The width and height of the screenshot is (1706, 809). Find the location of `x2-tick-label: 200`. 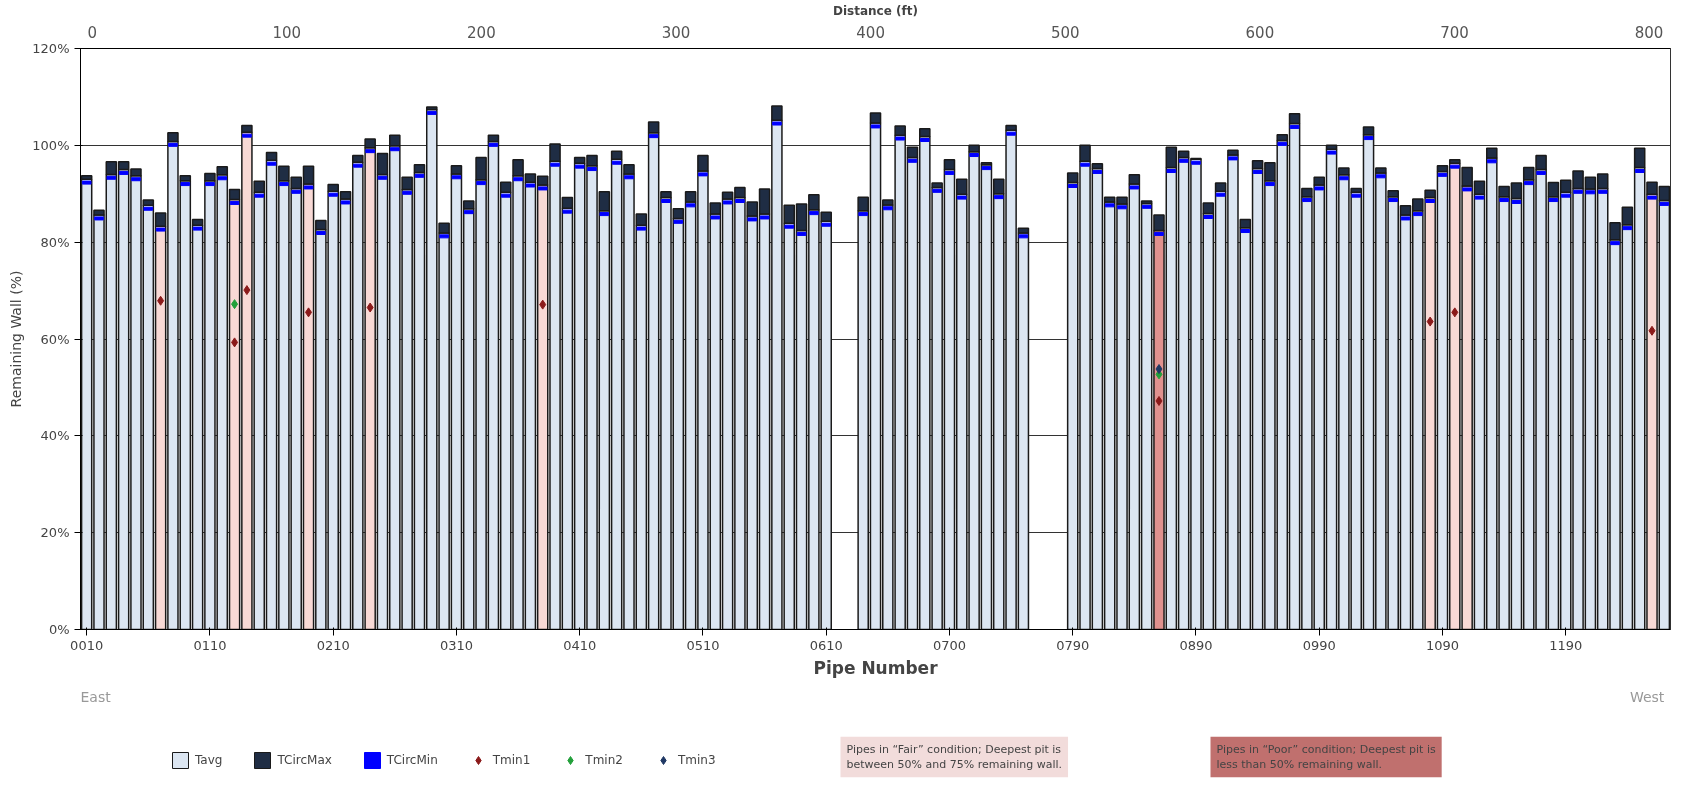

x2-tick-label: 200 is located at coordinates (481, 32).